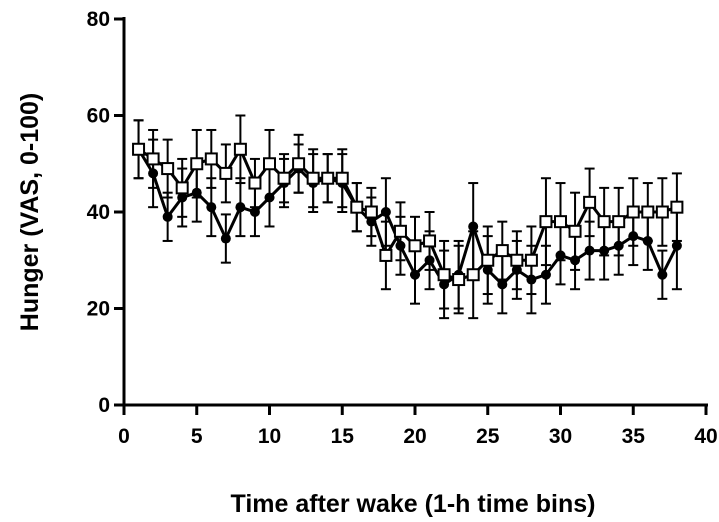 The height and width of the screenshot is (522, 719). Describe the element at coordinates (560, 436) in the screenshot. I see `x-tick-label: 30` at that location.